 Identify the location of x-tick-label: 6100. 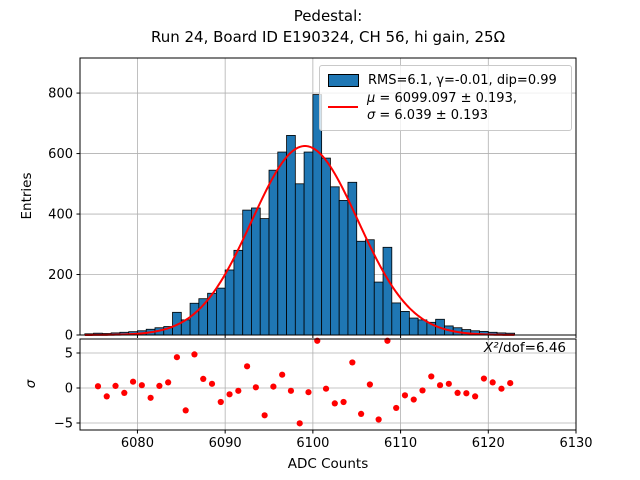
(312, 443).